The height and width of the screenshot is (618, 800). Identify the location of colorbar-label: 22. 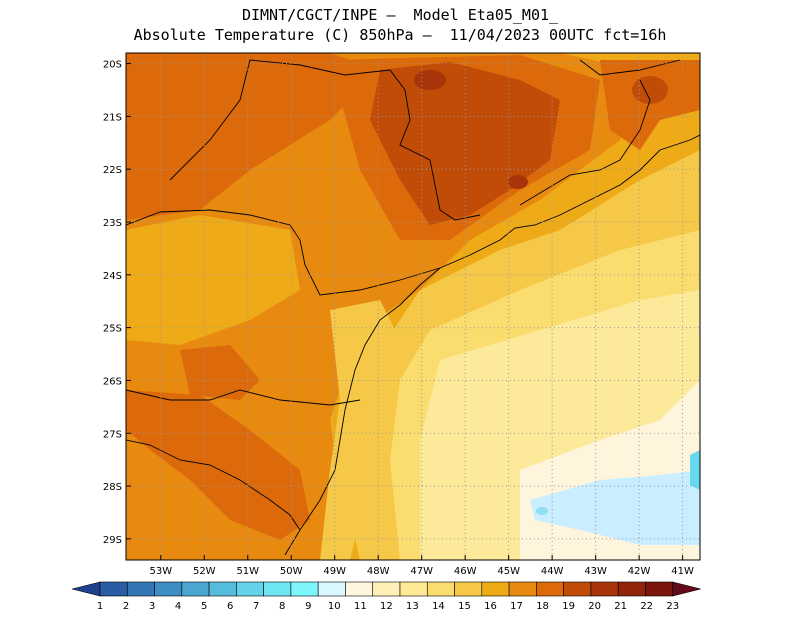
(646, 606).